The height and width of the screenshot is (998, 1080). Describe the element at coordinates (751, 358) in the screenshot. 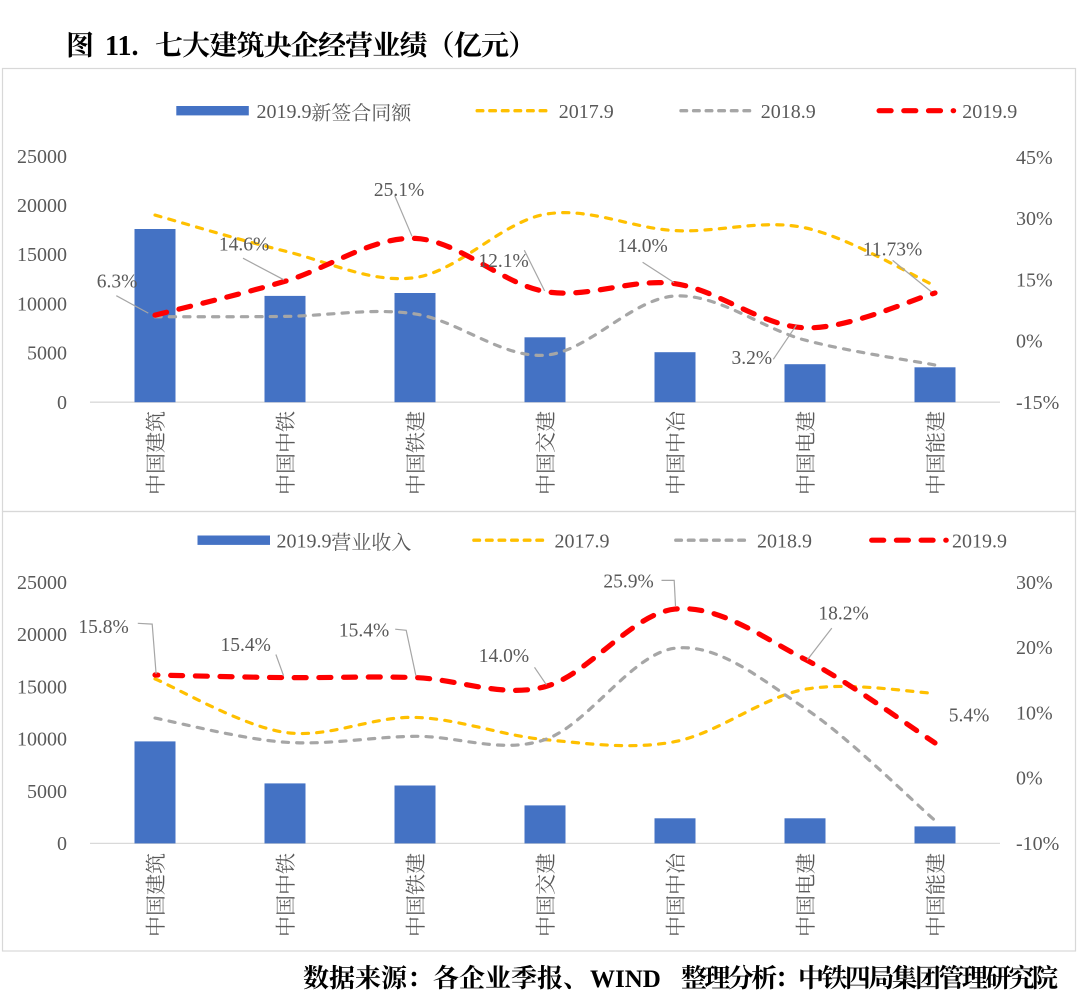

I see `svg-text: 3.2%` at that location.